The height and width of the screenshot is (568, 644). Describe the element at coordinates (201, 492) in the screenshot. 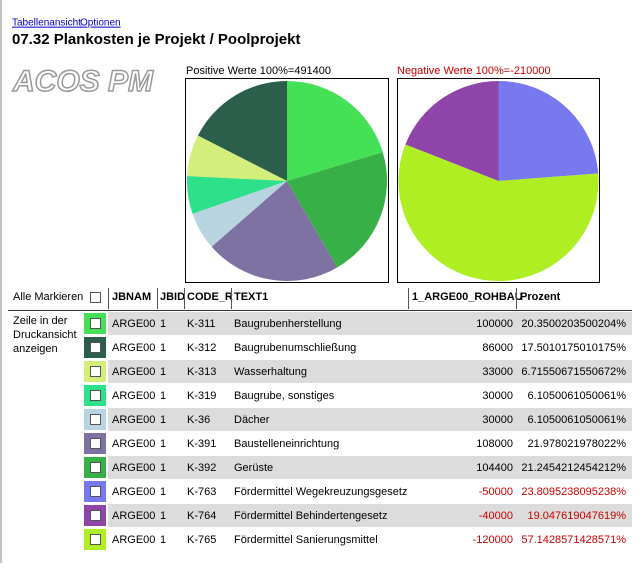

I see `cell: K-763` at that location.